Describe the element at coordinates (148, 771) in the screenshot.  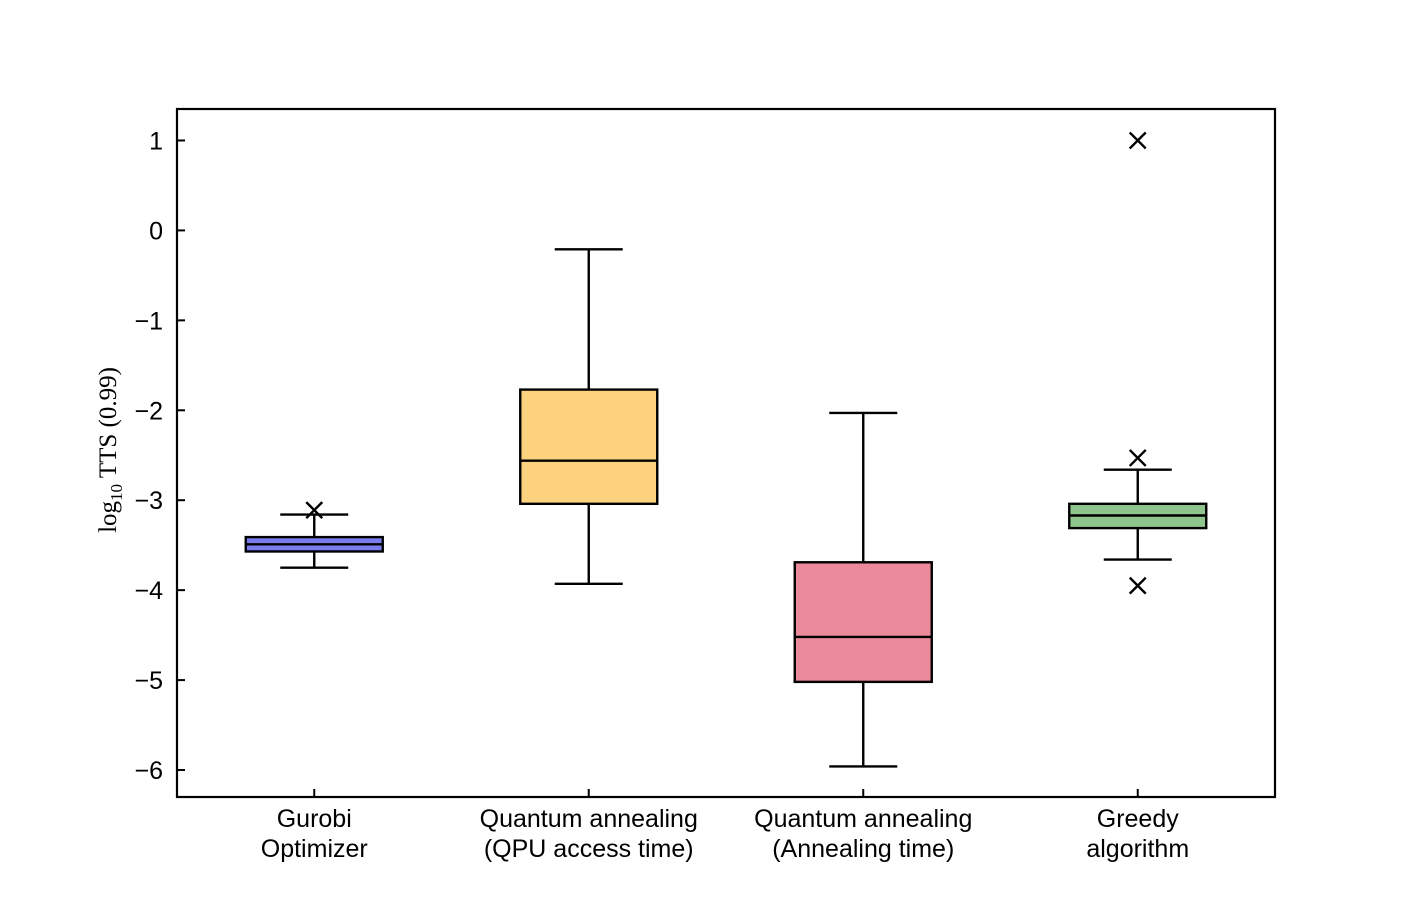
I see `y-tick-label: −6` at that location.